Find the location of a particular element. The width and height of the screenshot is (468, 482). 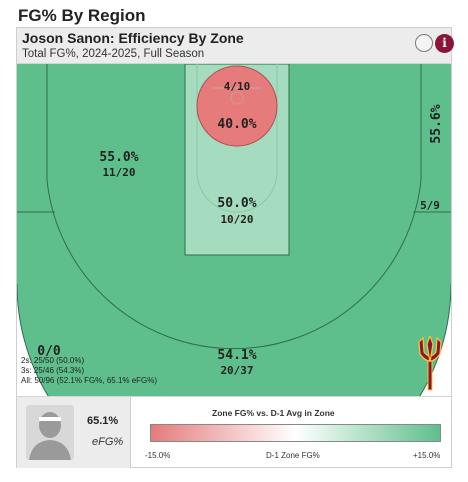

player-panel: 65.1% eFG% is located at coordinates (74, 432).